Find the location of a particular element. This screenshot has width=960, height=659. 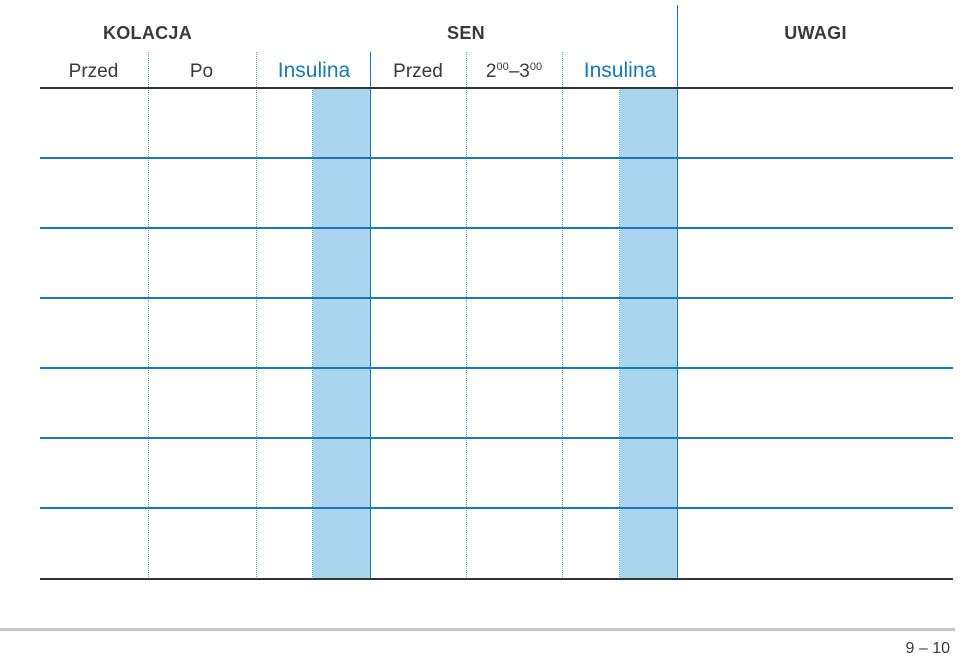

insulin-band-sen is located at coordinates (648, 333).